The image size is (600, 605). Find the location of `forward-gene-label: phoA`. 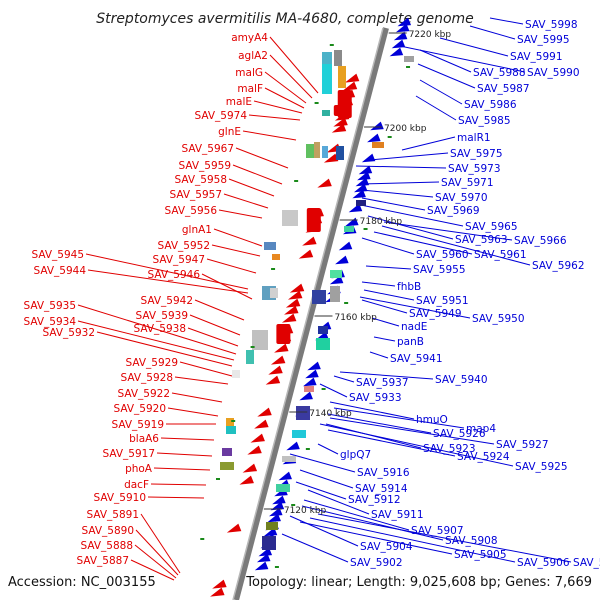

forward-gene-label: phoA is located at coordinates (139, 469).